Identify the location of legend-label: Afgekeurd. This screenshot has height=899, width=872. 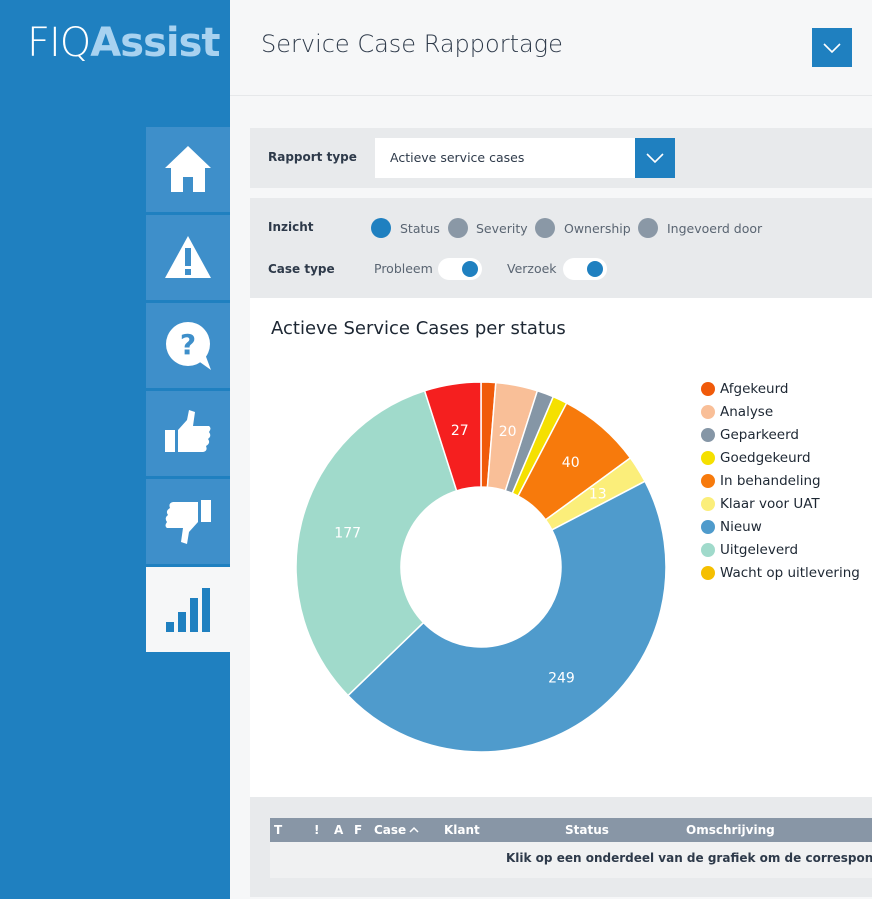
(754, 389).